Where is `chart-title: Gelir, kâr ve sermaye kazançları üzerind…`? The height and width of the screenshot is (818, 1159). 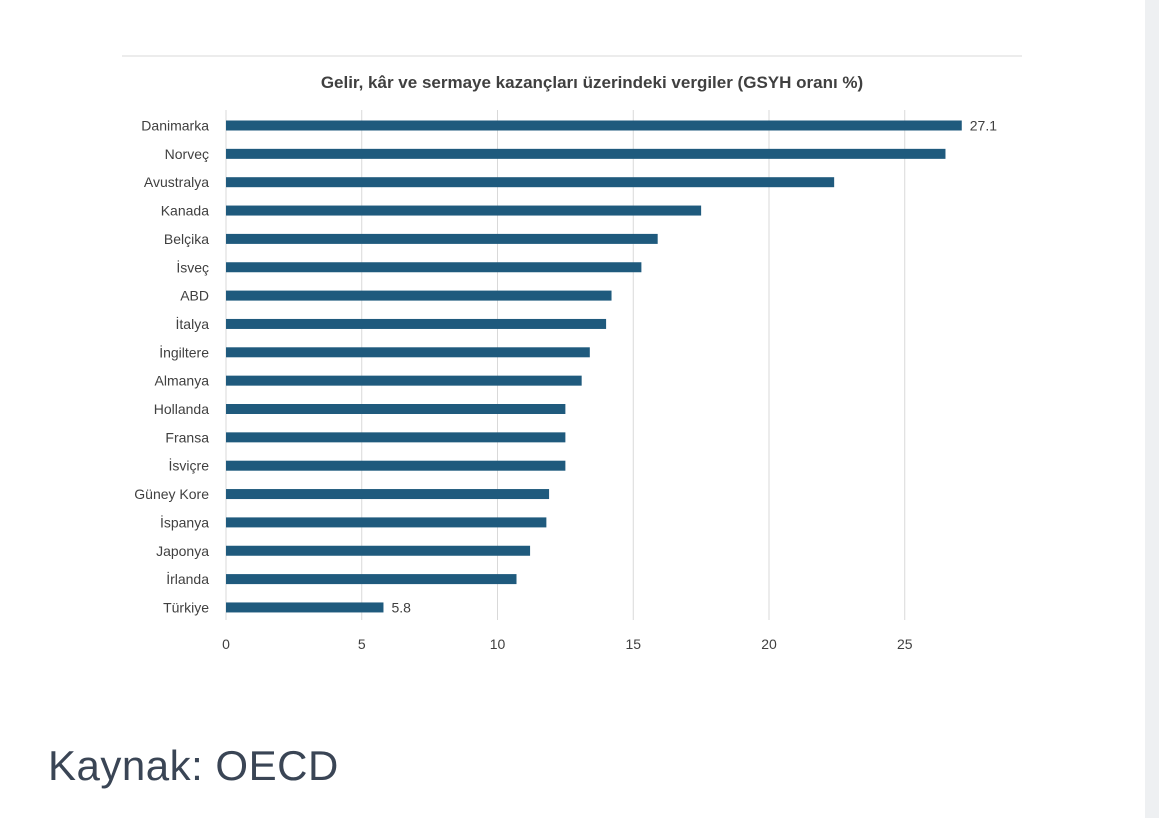 chart-title: Gelir, kâr ve sermaye kazançları üzerind… is located at coordinates (592, 82).